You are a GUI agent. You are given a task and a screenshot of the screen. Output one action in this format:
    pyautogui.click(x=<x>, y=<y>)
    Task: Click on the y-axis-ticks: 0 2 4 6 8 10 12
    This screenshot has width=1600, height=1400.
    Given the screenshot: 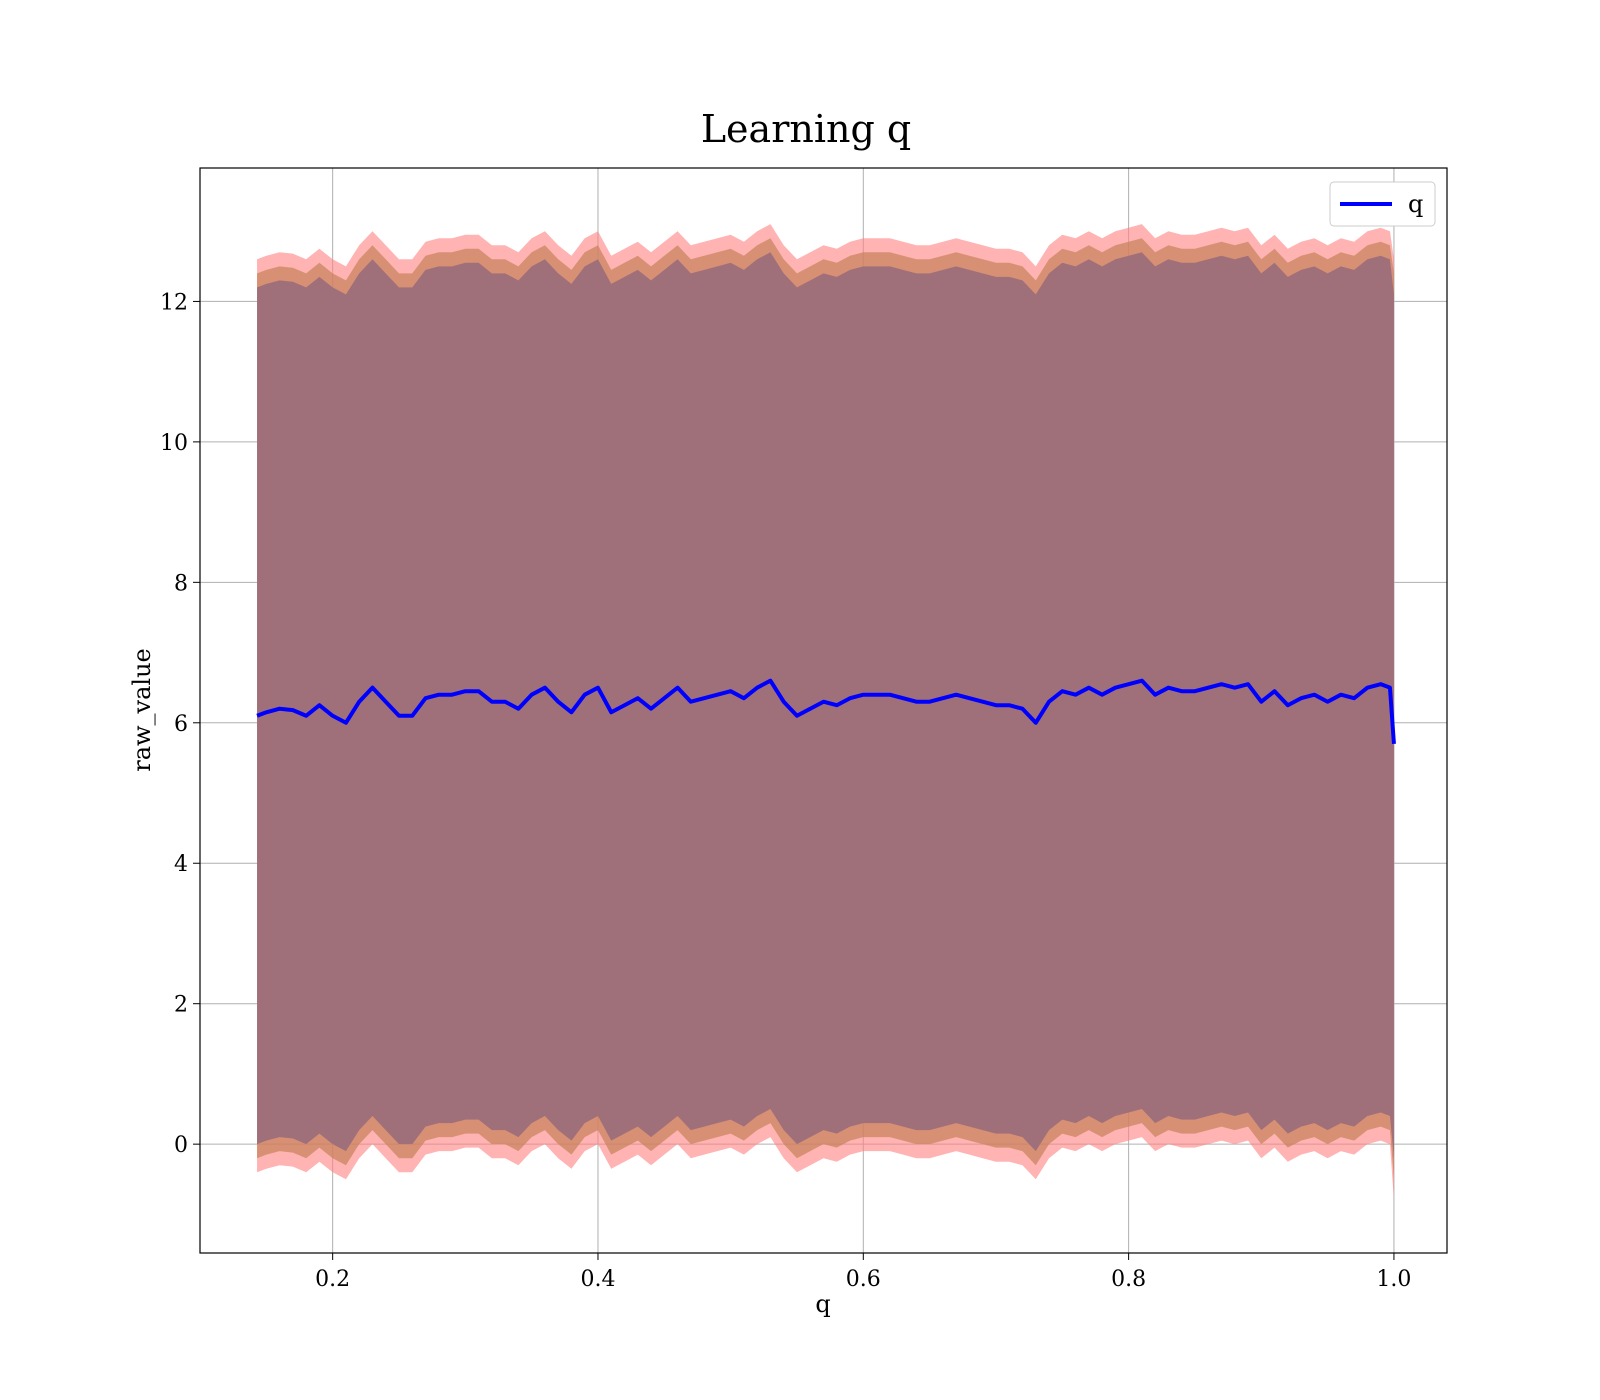 What is the action you would take?
    pyautogui.click(x=180, y=724)
    